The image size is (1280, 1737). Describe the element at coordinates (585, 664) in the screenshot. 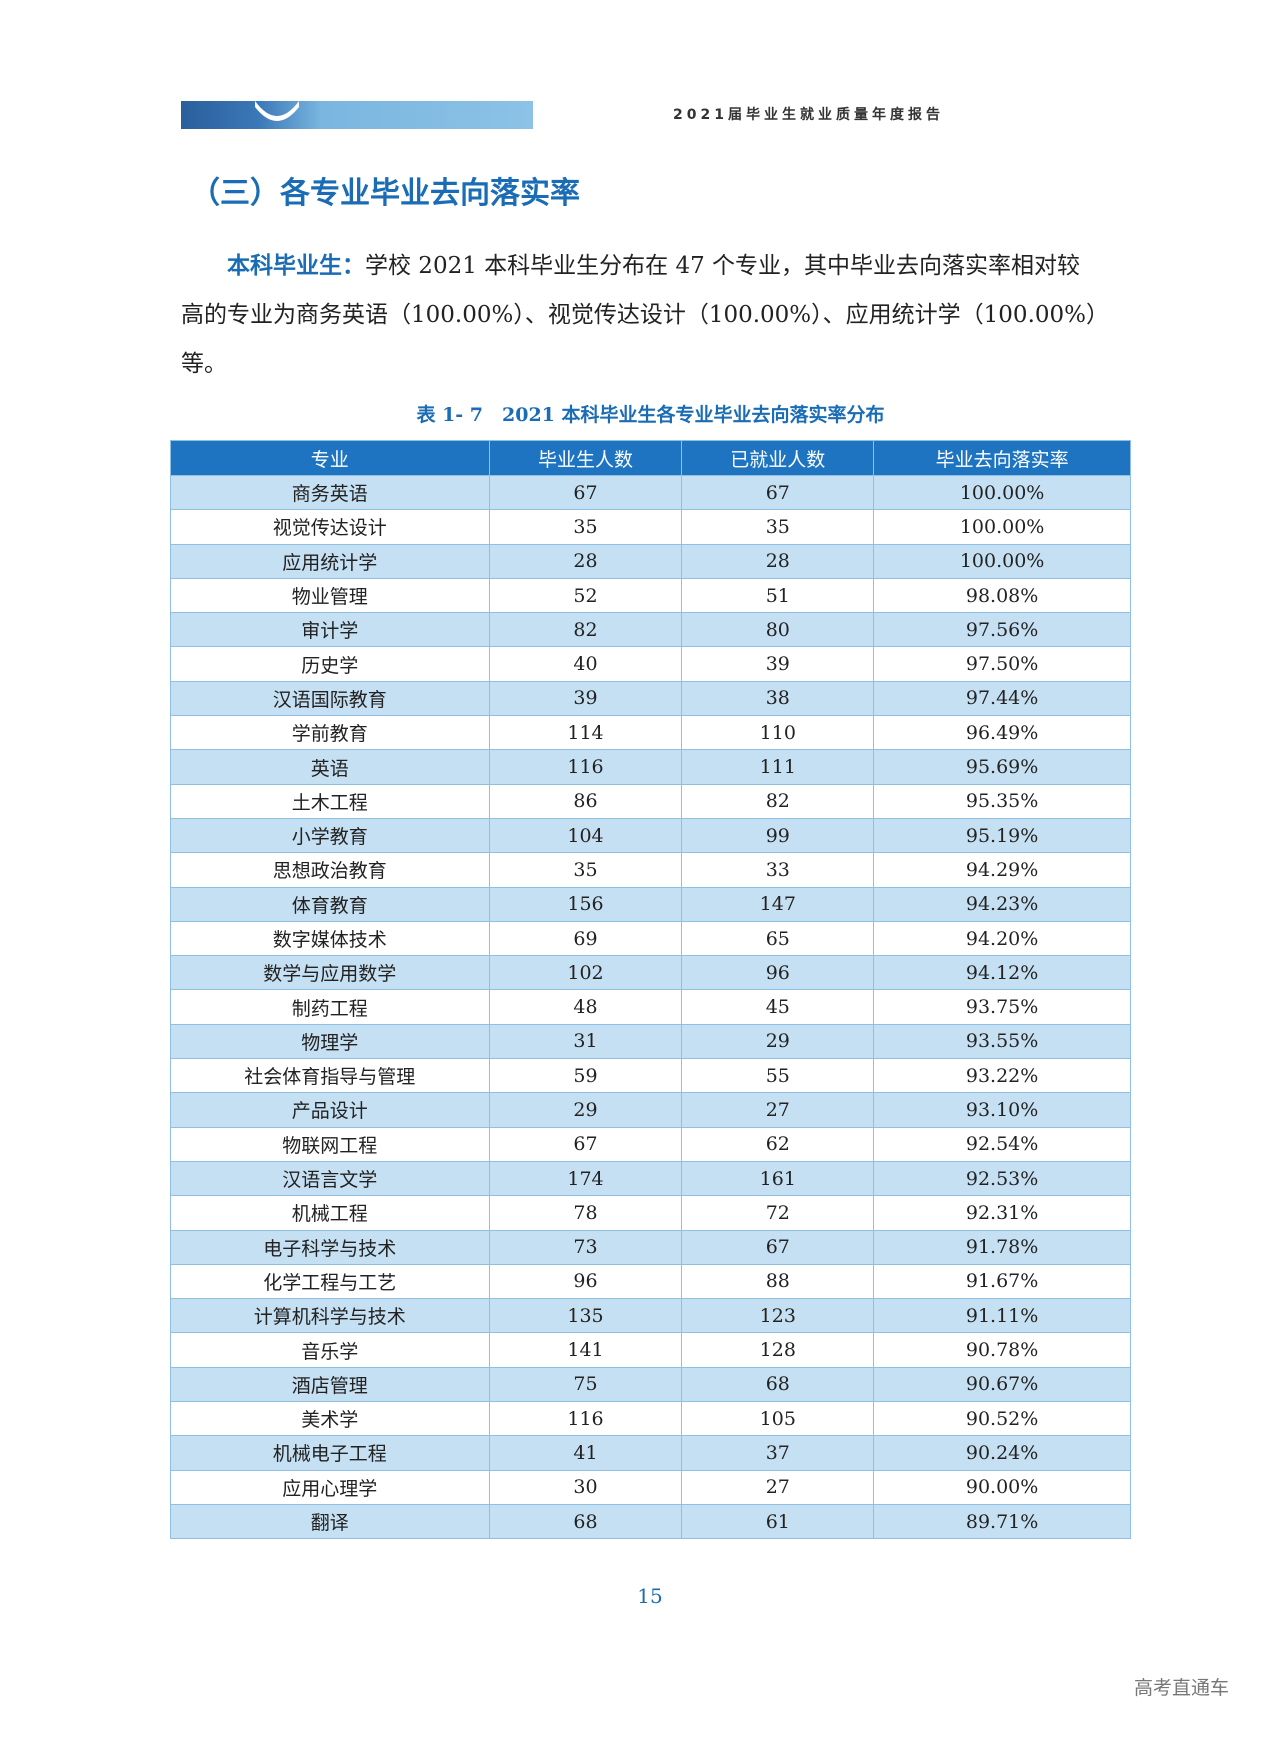

I see `table-cell: 40` at that location.